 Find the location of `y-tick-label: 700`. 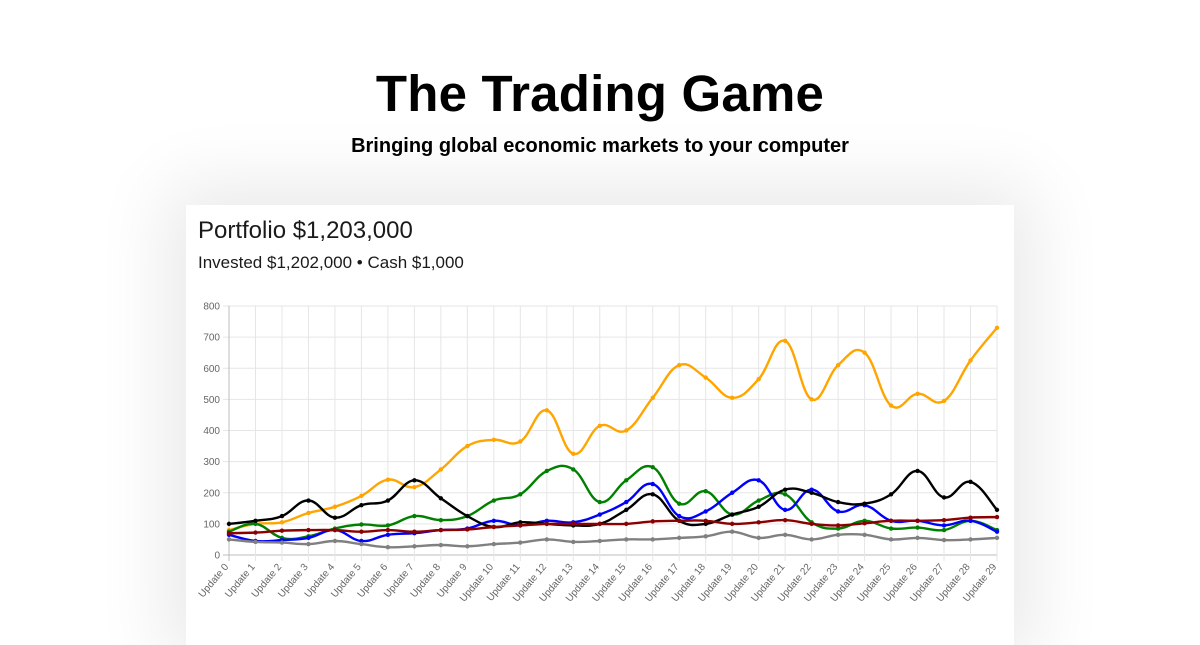

y-tick-label: 700 is located at coordinates (211, 338).